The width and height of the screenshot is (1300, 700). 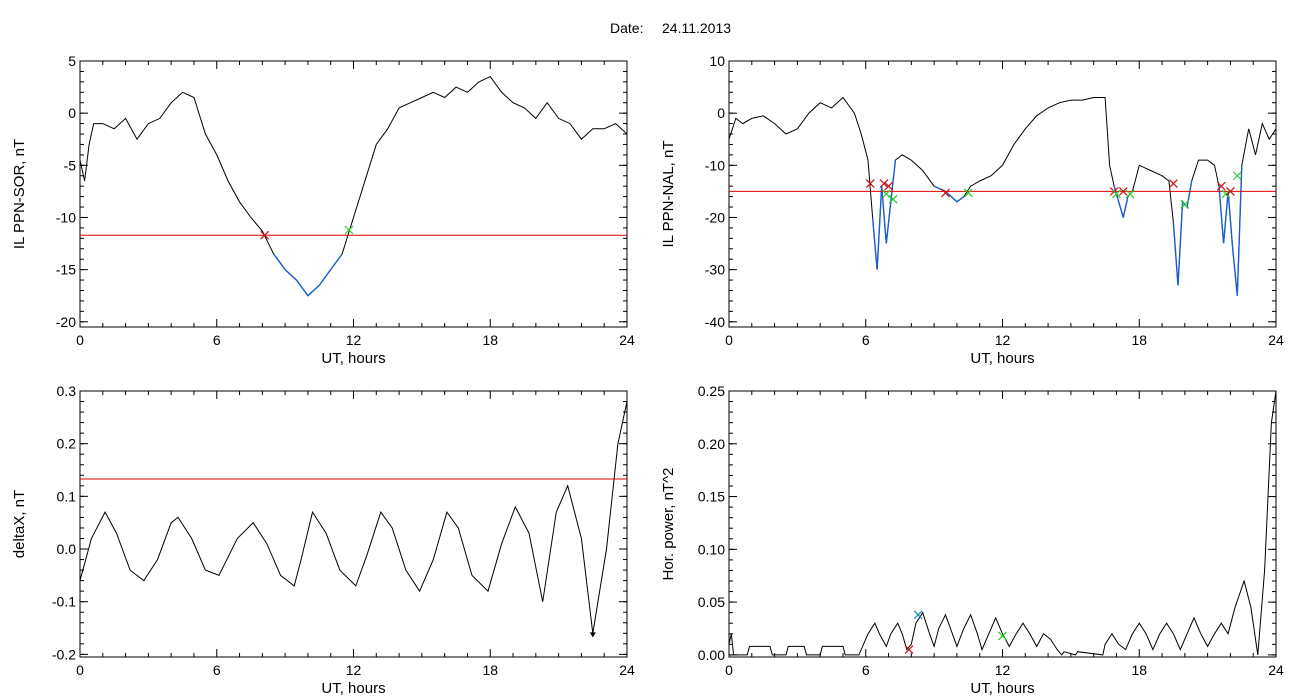 I want to click on deltax-xtick-label: 6, so click(x=217, y=670).